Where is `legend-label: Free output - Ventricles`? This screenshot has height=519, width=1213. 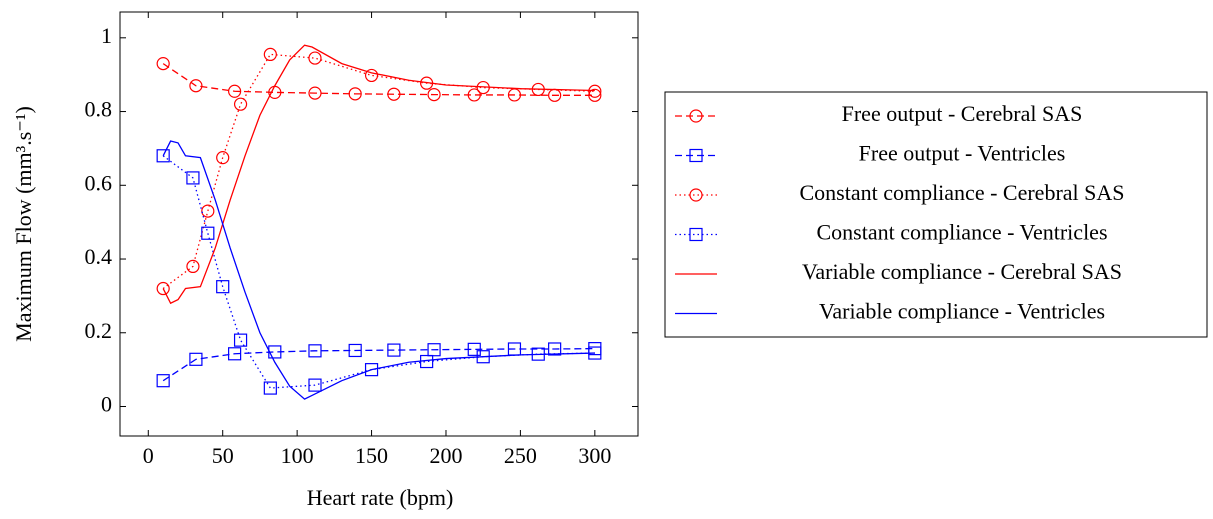
legend-label: Free output - Ventricles is located at coordinates (962, 153).